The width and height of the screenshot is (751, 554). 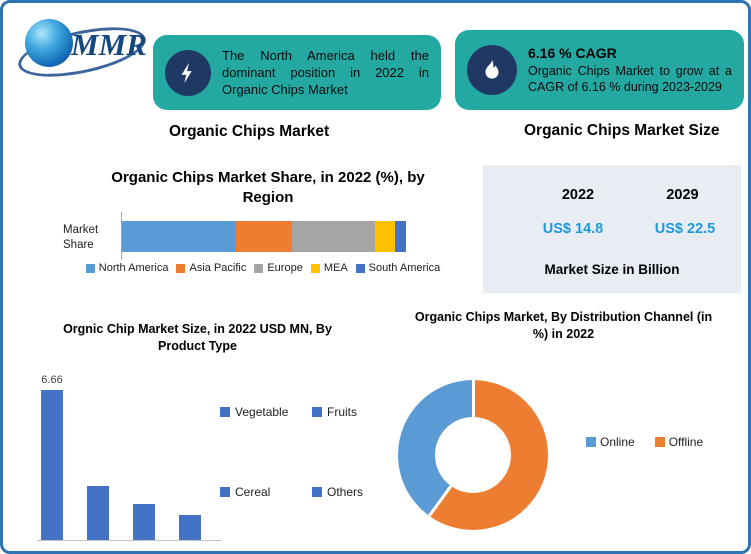 What do you see at coordinates (262, 412) in the screenshot?
I see `legend-label: Vegetable` at bounding box center [262, 412].